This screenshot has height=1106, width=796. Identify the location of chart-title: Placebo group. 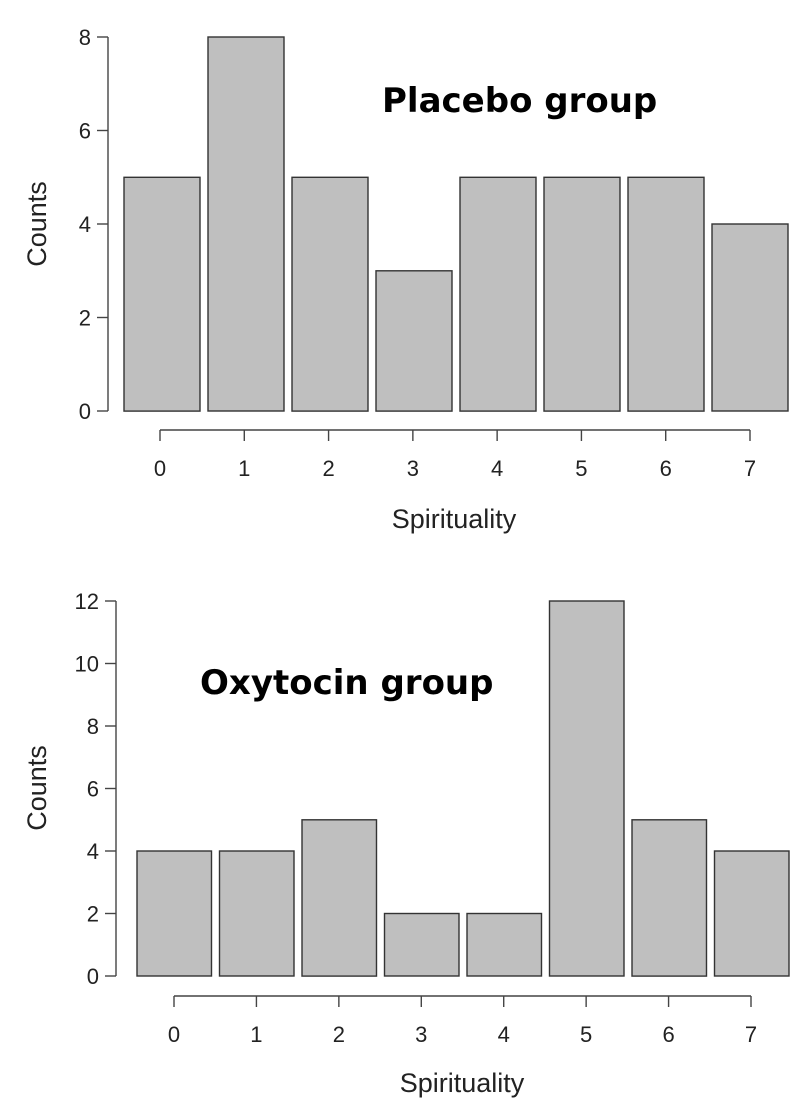
(519, 101).